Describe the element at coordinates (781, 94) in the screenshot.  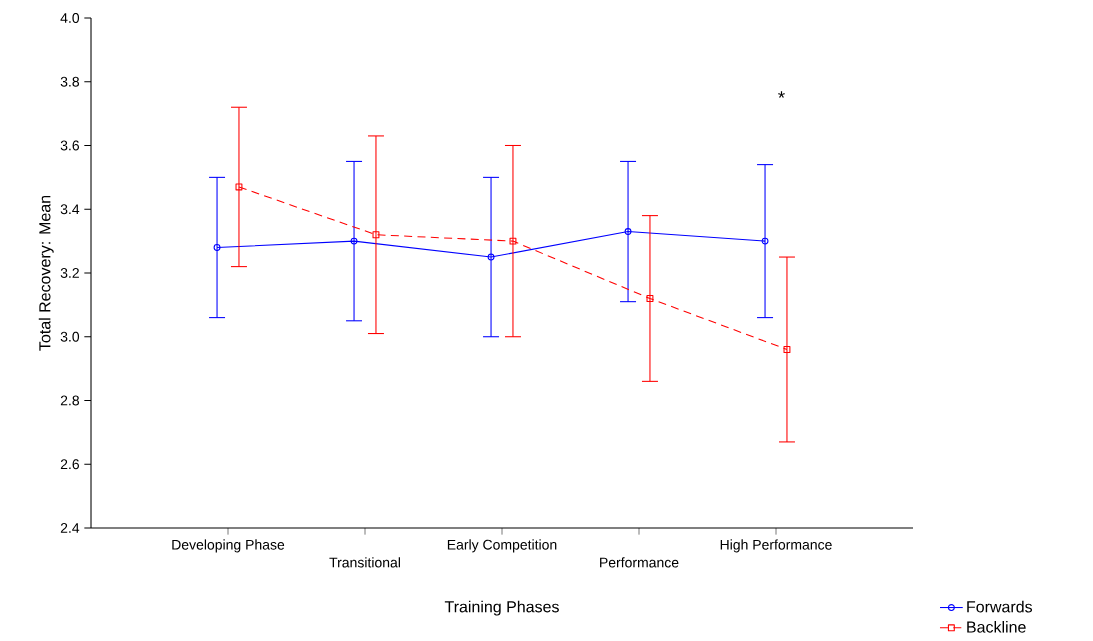
I see `annotation: *` at that location.